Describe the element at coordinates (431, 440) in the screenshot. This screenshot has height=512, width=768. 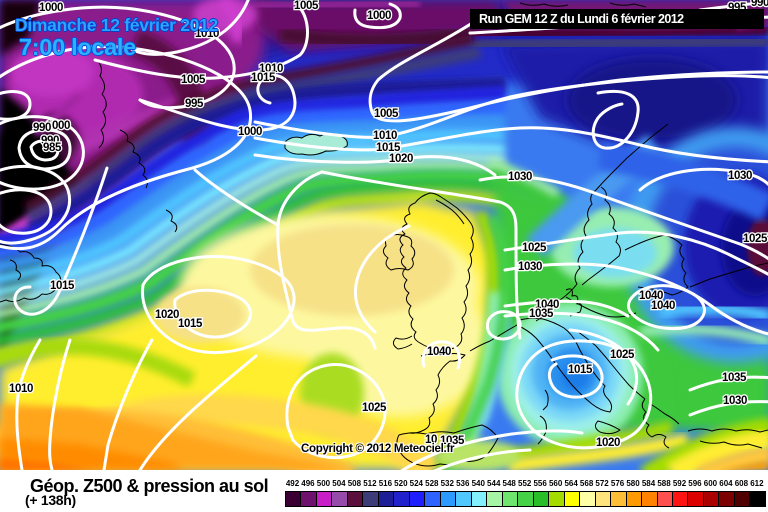
I see `svg-text: 10` at that location.